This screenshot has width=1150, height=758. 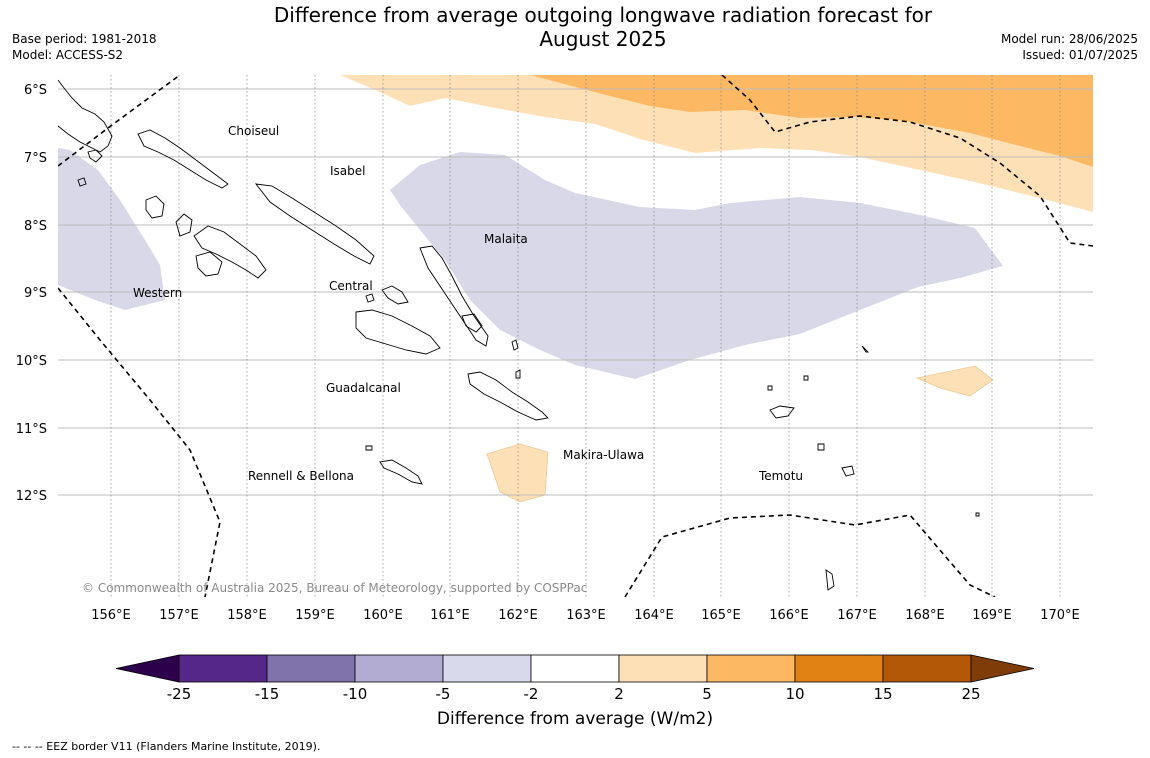 I want to click on colorbar-tick-label: 2, so click(x=619, y=694).